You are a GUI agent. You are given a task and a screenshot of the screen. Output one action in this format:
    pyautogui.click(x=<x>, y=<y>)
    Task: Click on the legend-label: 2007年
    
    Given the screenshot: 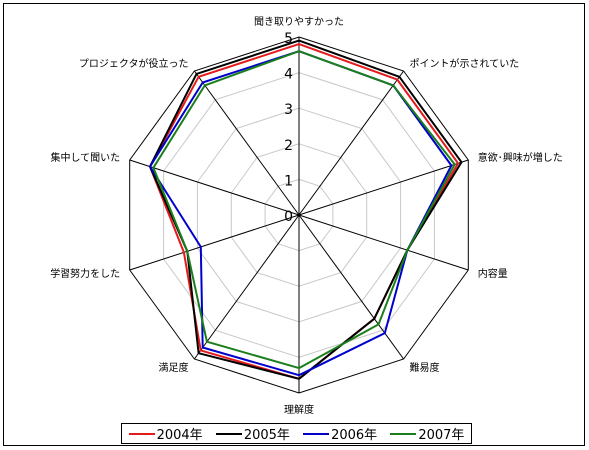 What is the action you would take?
    pyautogui.click(x=441, y=435)
    